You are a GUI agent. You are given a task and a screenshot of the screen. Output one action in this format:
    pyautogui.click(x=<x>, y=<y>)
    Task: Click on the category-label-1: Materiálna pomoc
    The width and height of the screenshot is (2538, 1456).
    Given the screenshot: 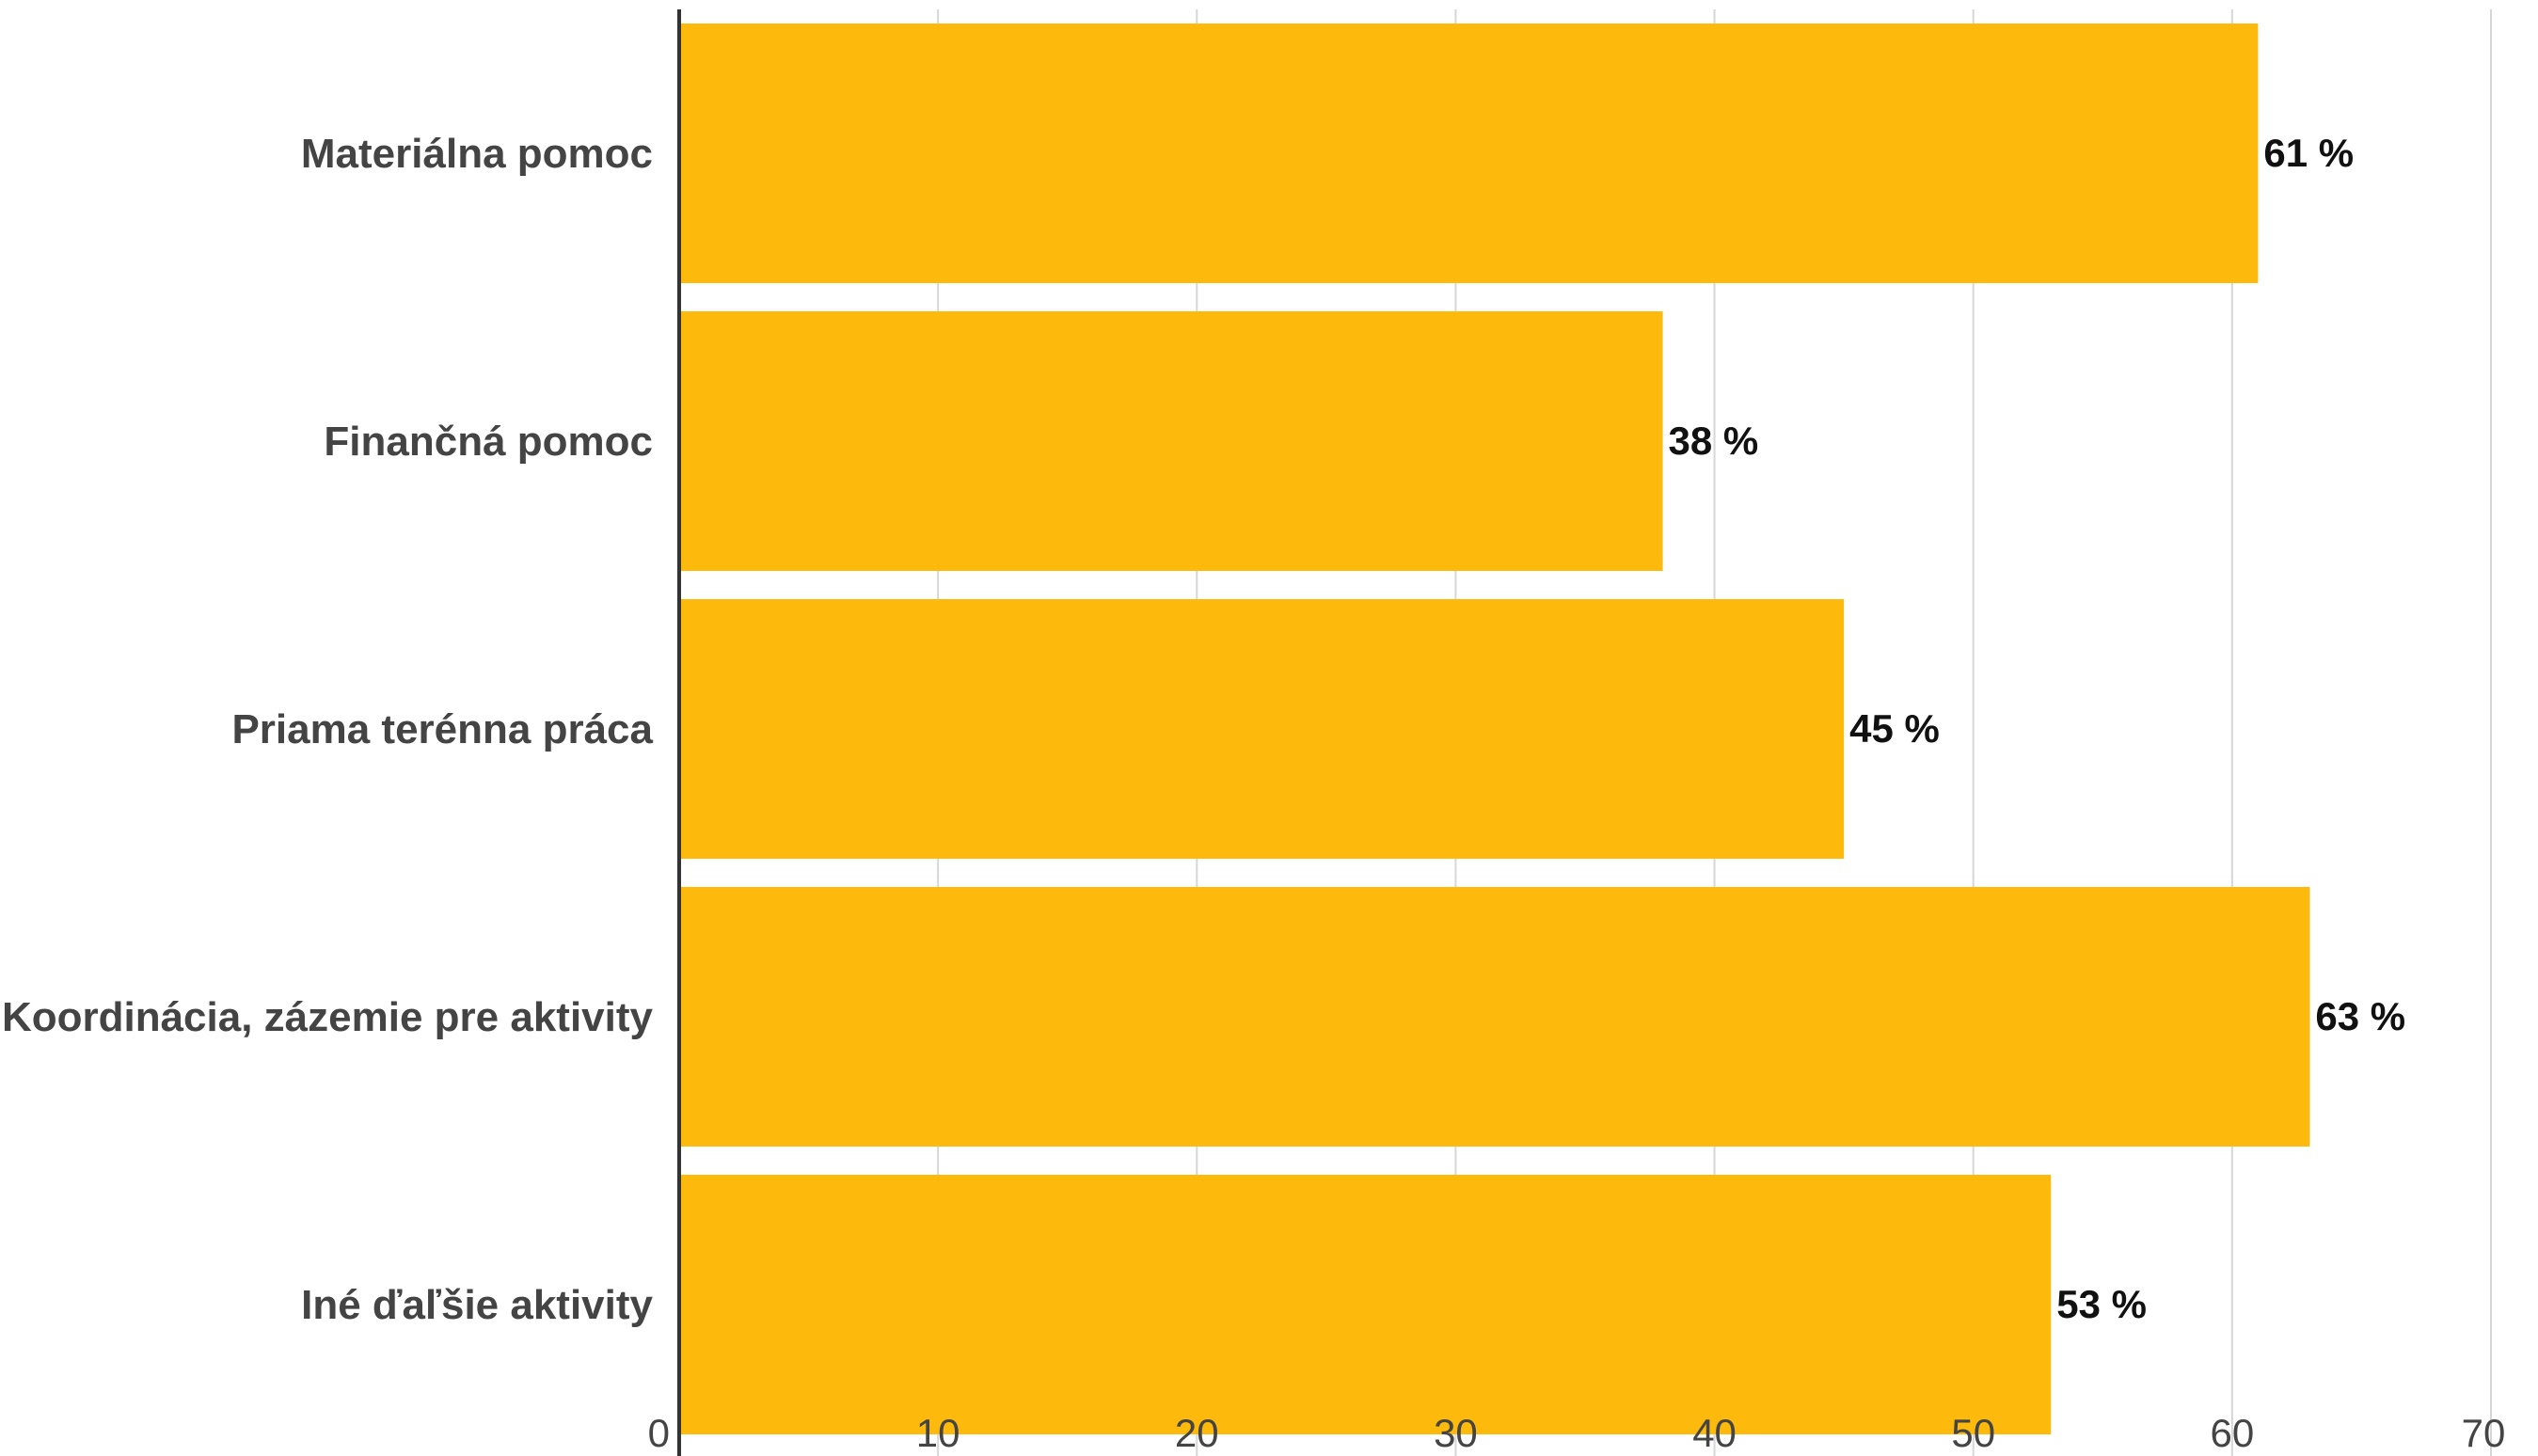 What is the action you would take?
    pyautogui.click(x=477, y=154)
    